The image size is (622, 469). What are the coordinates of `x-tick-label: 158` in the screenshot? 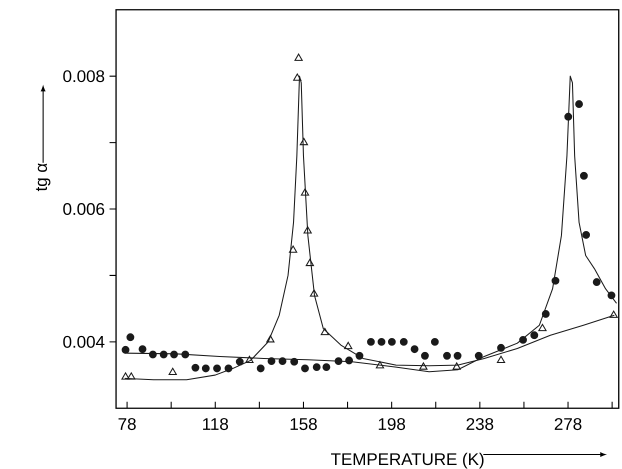 It's located at (303, 424).